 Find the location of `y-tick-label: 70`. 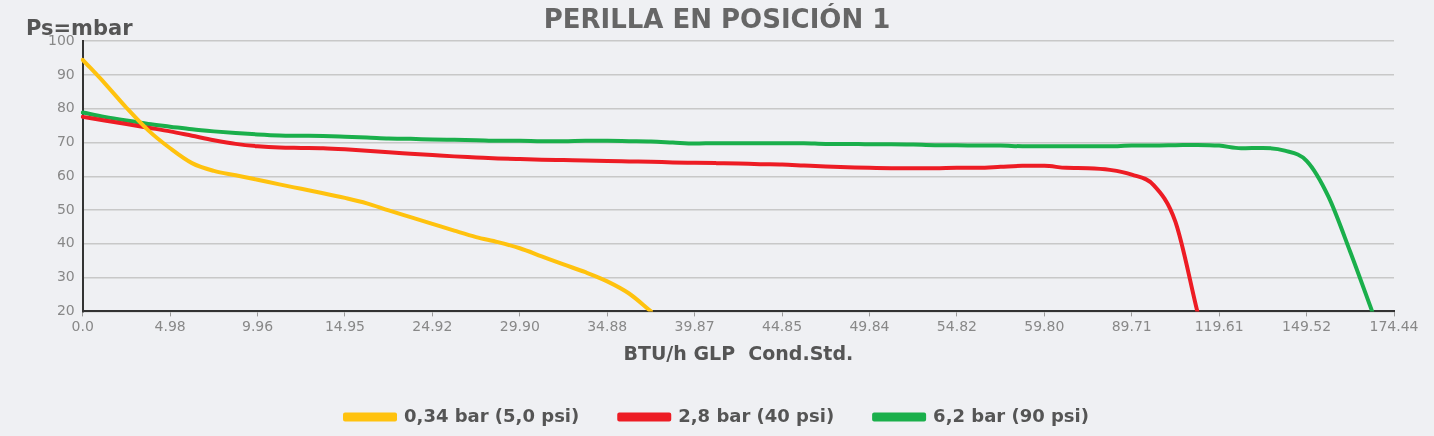

y-tick-label: 70 is located at coordinates (65, 141).